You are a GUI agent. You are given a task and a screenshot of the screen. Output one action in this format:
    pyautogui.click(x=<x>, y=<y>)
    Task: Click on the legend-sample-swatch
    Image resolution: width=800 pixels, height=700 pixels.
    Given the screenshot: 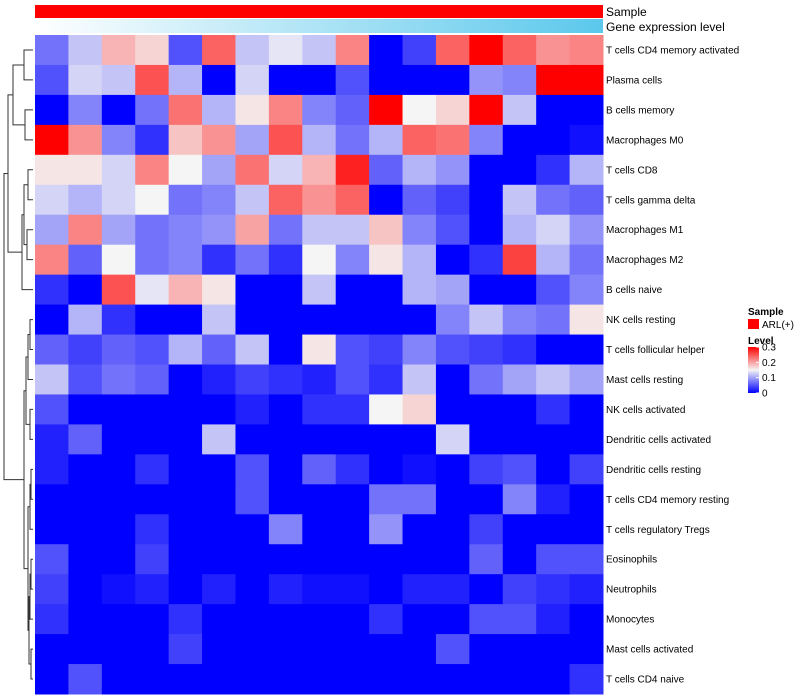 What is the action you would take?
    pyautogui.click(x=753, y=324)
    